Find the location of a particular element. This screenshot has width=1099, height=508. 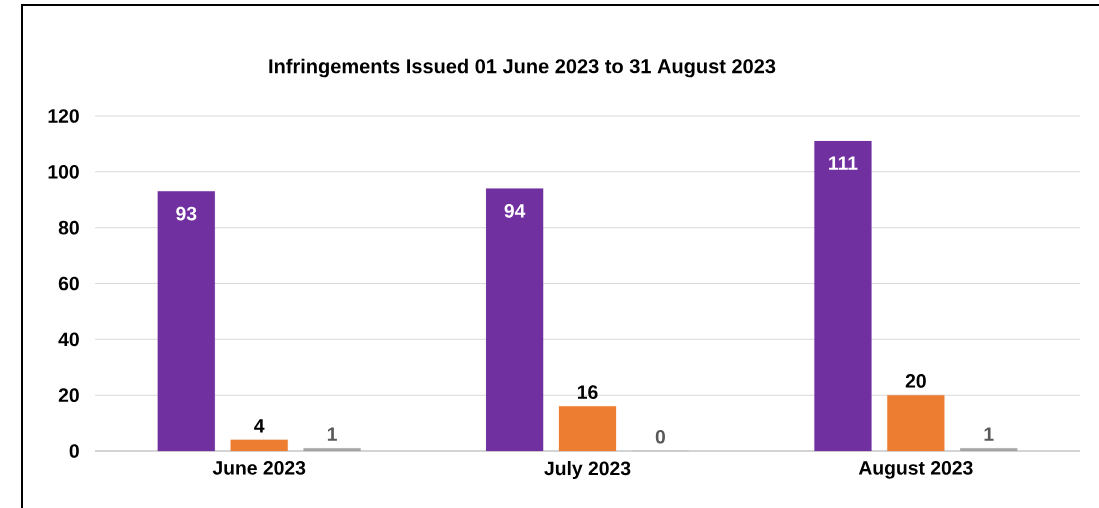

data-label: 94 is located at coordinates (515, 210).